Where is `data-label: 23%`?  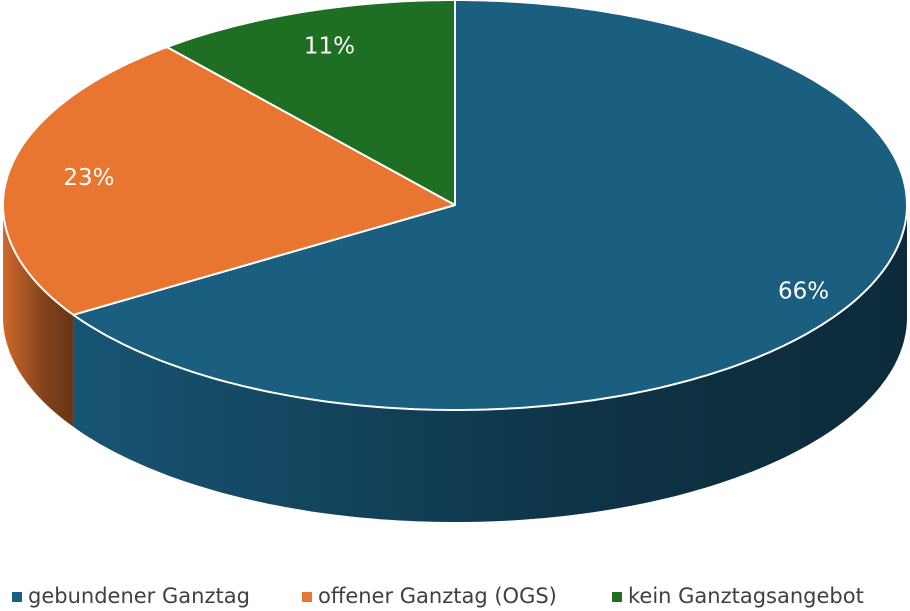 data-label: 23% is located at coordinates (88, 178).